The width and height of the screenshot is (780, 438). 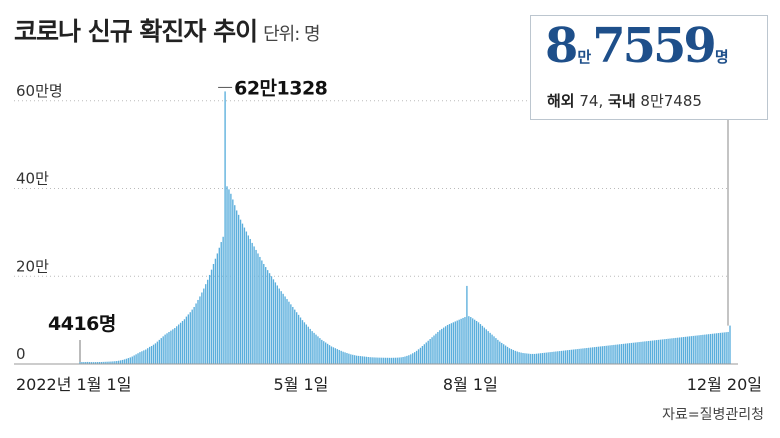 I want to click on annotation-label: 62만1328, so click(x=281, y=88).